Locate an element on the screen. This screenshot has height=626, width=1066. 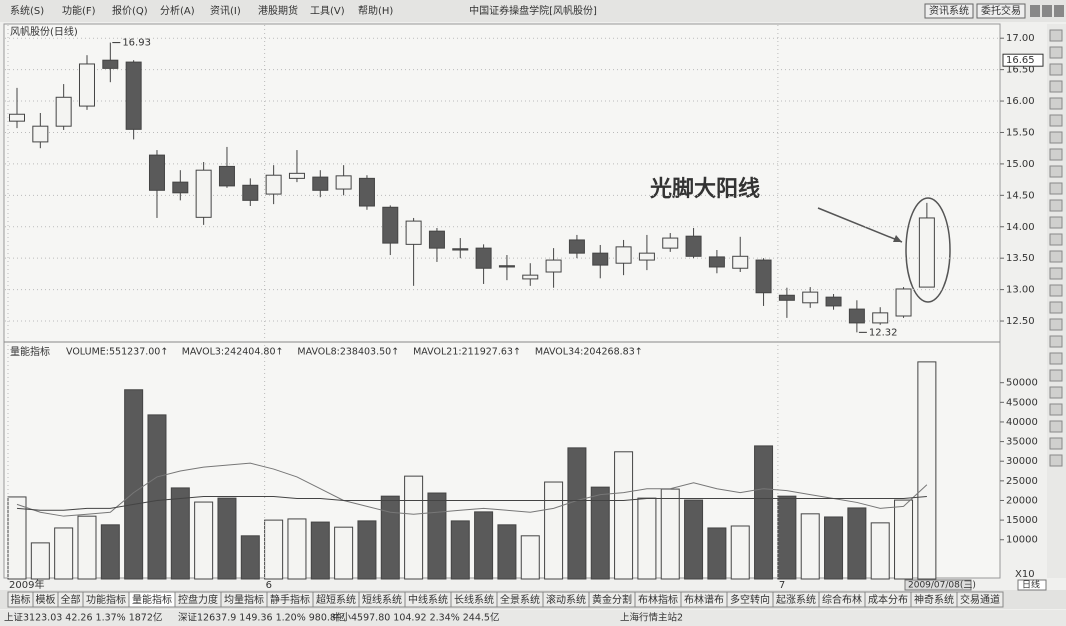
min-label: 12.32 is located at coordinates (883, 332).